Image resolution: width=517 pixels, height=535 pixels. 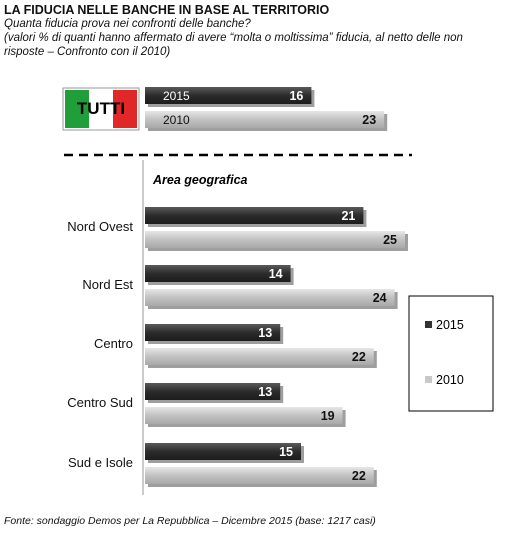 What do you see at coordinates (107, 284) in the screenshot?
I see `category-label: Nord Est` at bounding box center [107, 284].